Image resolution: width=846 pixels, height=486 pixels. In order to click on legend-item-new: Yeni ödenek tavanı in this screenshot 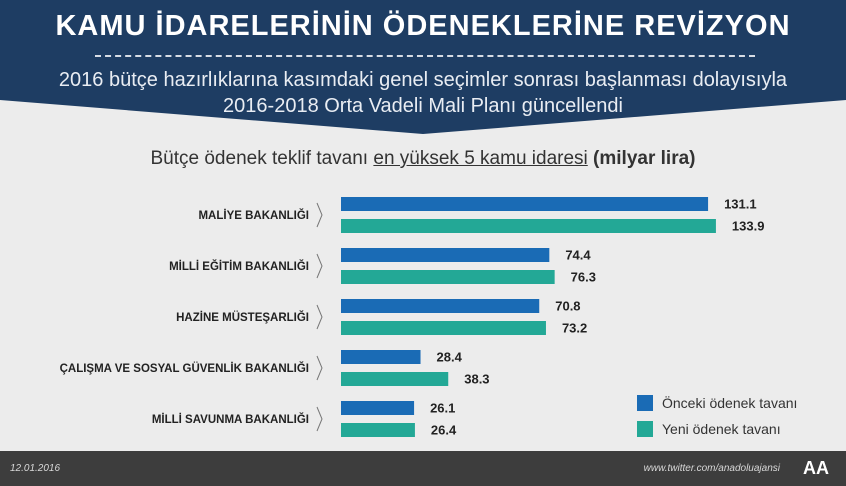, I will do `click(709, 429)`.